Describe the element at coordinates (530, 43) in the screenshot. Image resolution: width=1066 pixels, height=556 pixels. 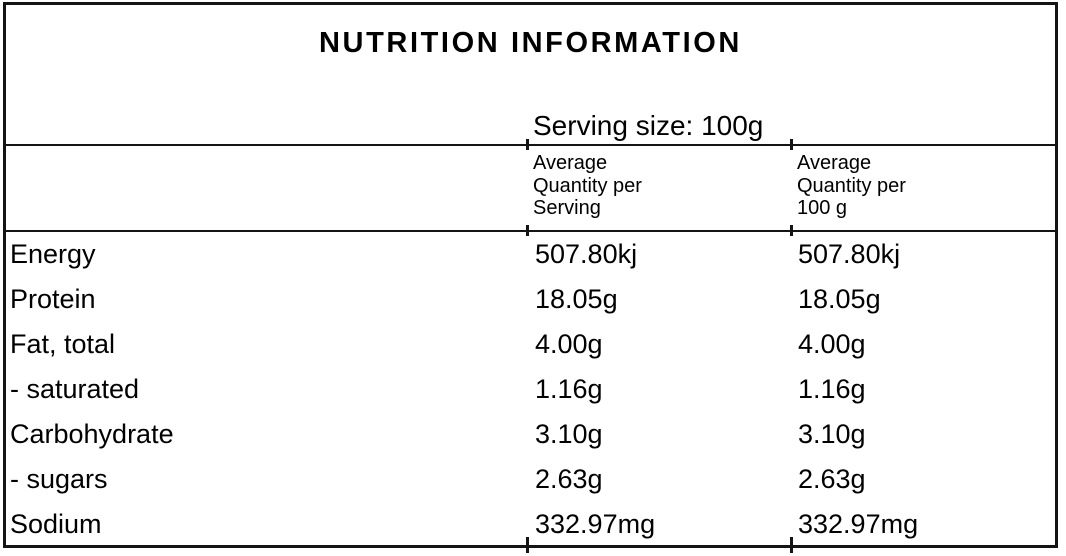
I see `page-title: NUTRITION INFORMATION` at that location.